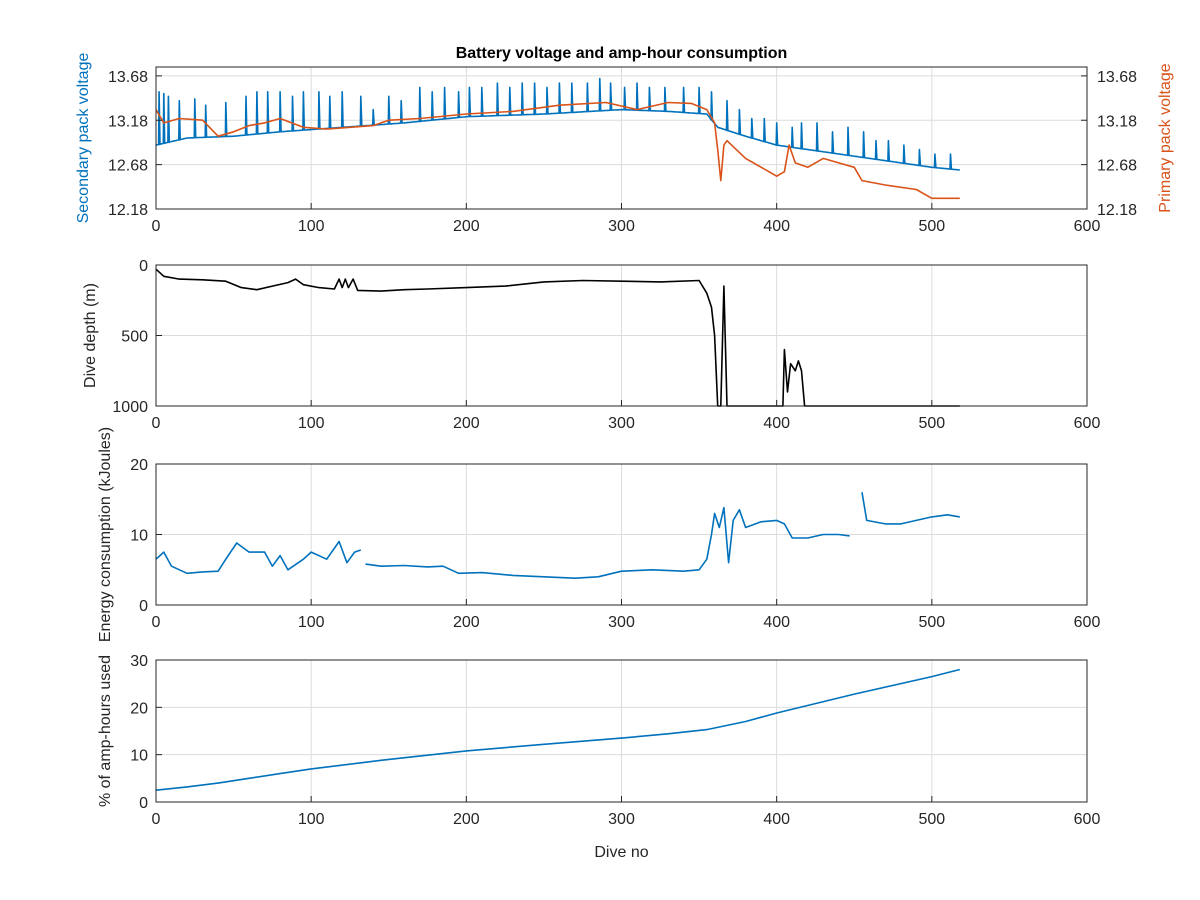  Describe the element at coordinates (139, 661) in the screenshot. I see `y-tick-label: 30` at that location.